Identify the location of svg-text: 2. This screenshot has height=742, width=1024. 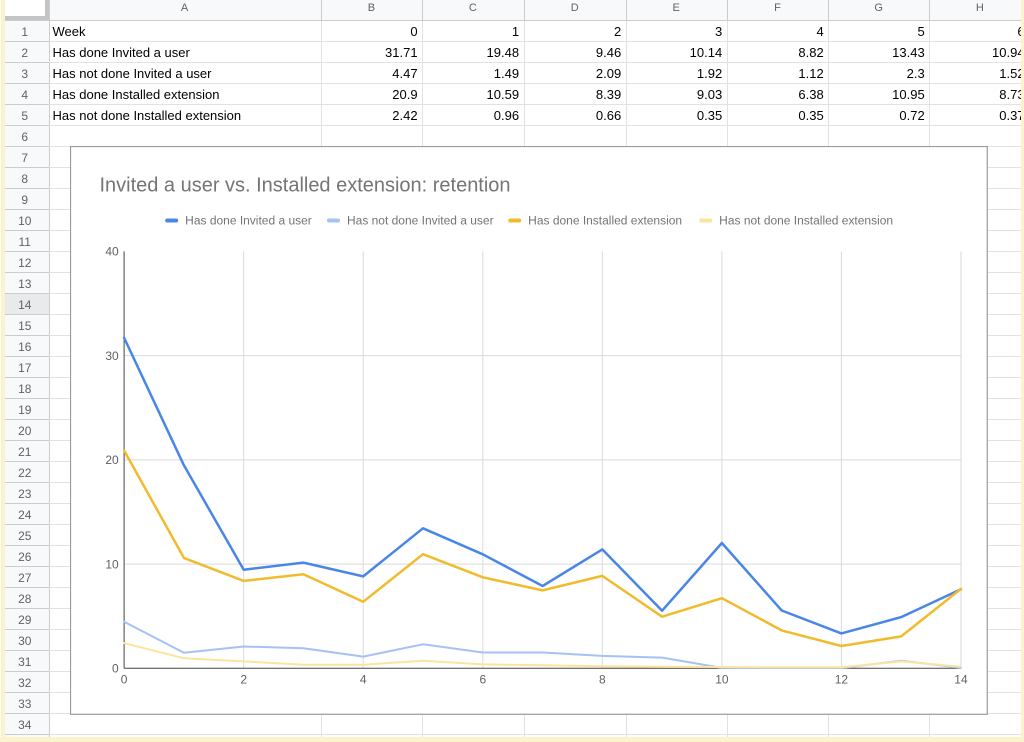
(243, 680).